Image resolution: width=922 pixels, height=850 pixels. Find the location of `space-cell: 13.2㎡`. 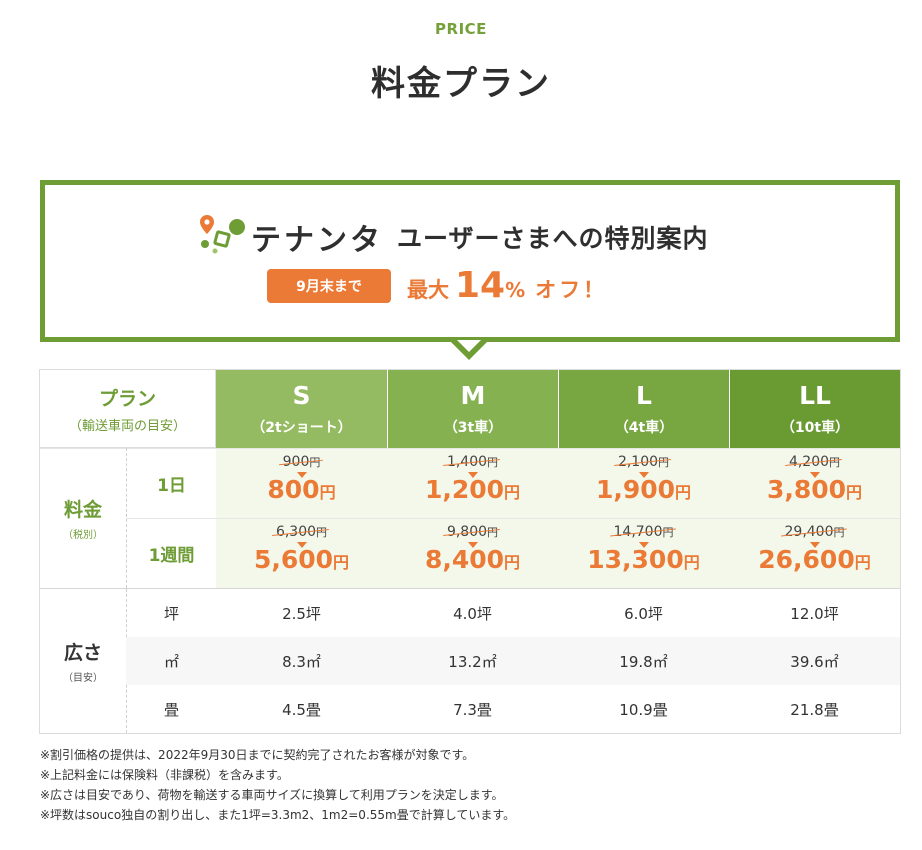

space-cell: 13.2㎡ is located at coordinates (472, 661).